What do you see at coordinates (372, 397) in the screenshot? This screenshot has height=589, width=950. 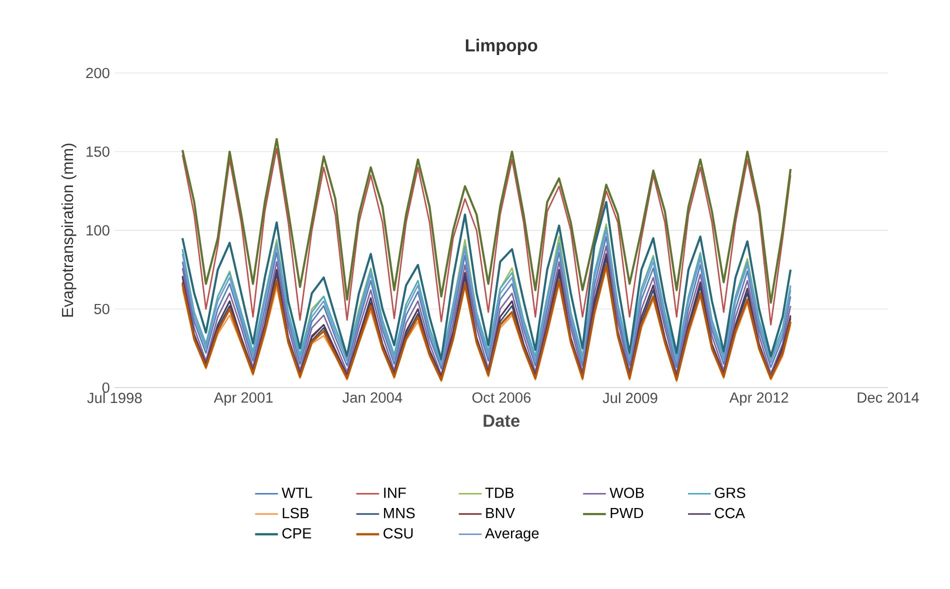 I see `x-tick-label: Jan 2004` at bounding box center [372, 397].